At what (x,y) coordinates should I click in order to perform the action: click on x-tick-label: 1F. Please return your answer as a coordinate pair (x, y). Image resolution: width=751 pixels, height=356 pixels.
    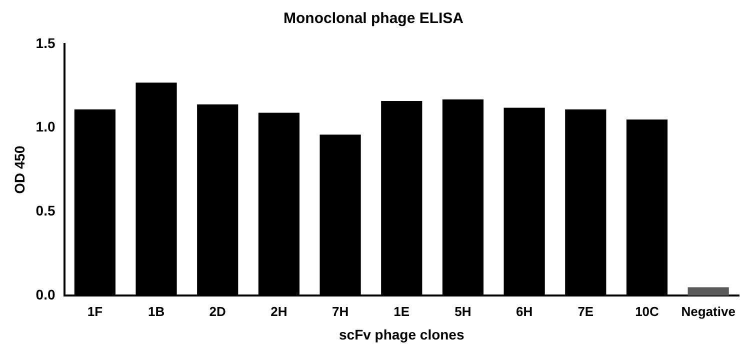
    Looking at the image, I should click on (95, 311).